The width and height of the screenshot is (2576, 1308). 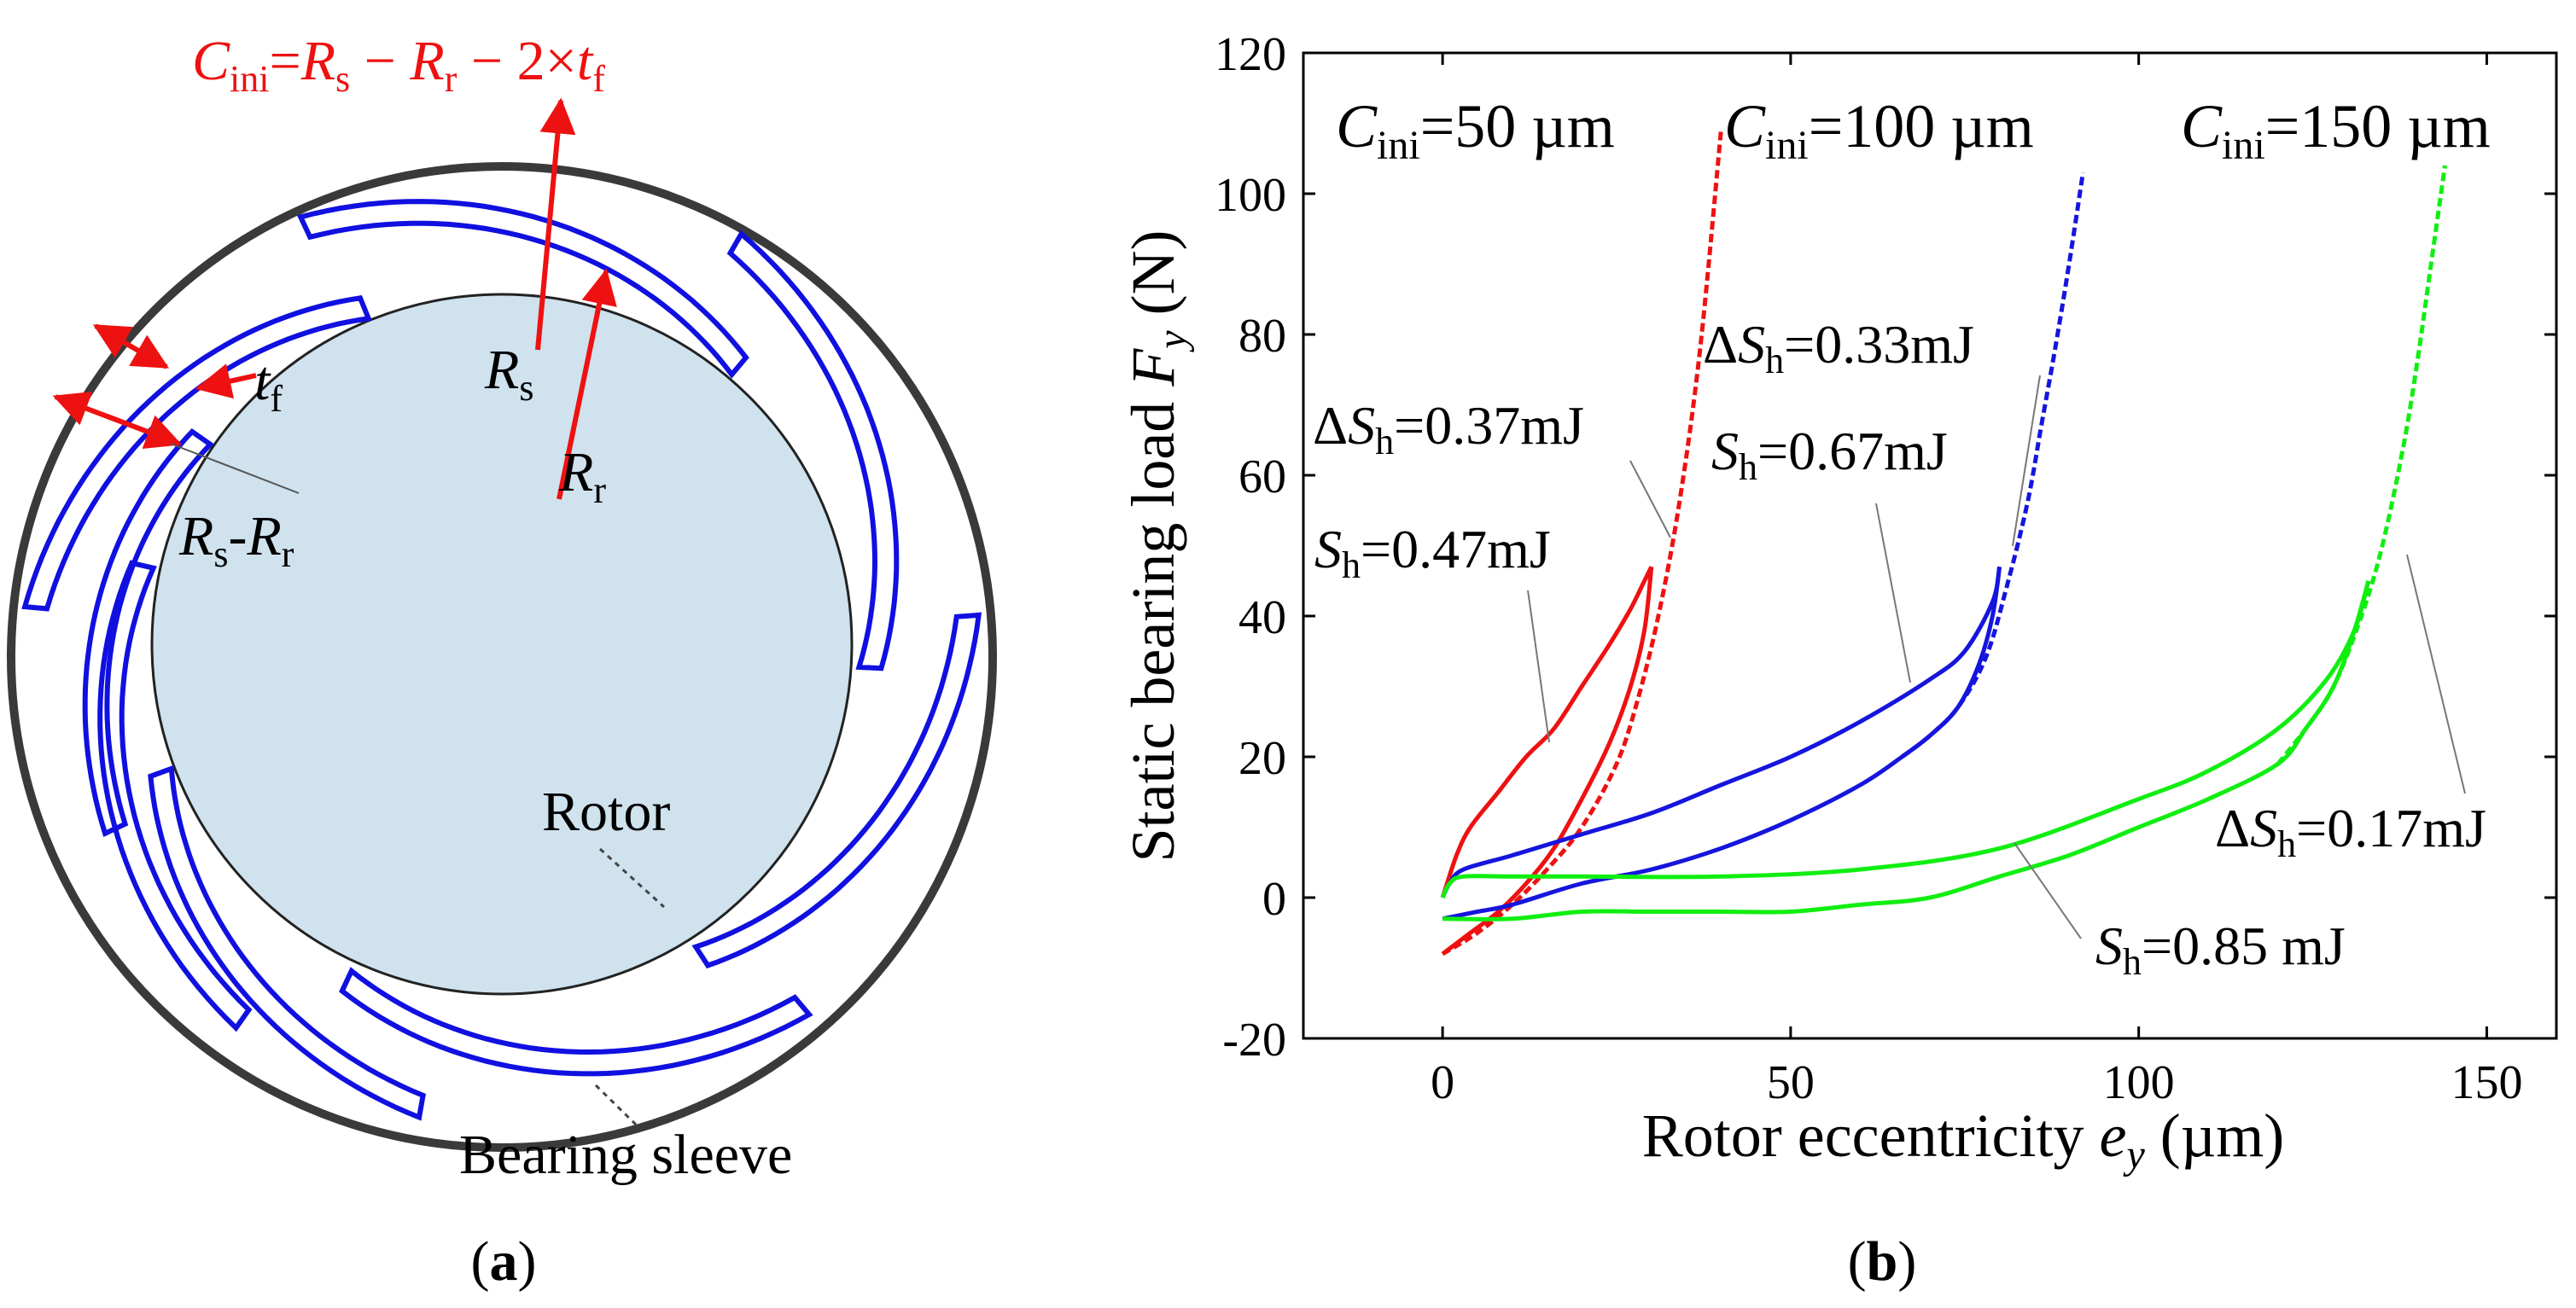 I want to click on cini-150-value: =150 µm, so click(x=2378, y=126).